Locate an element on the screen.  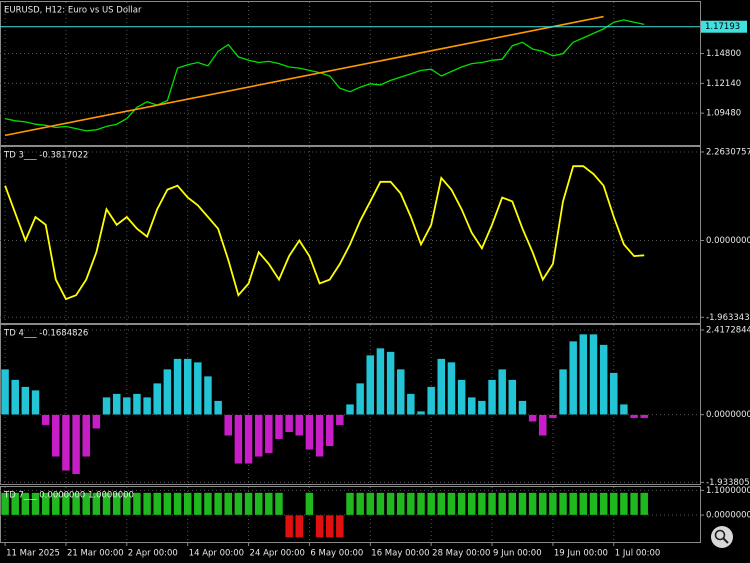
y-tick-label: -1.9633437 is located at coordinates (728, 318).